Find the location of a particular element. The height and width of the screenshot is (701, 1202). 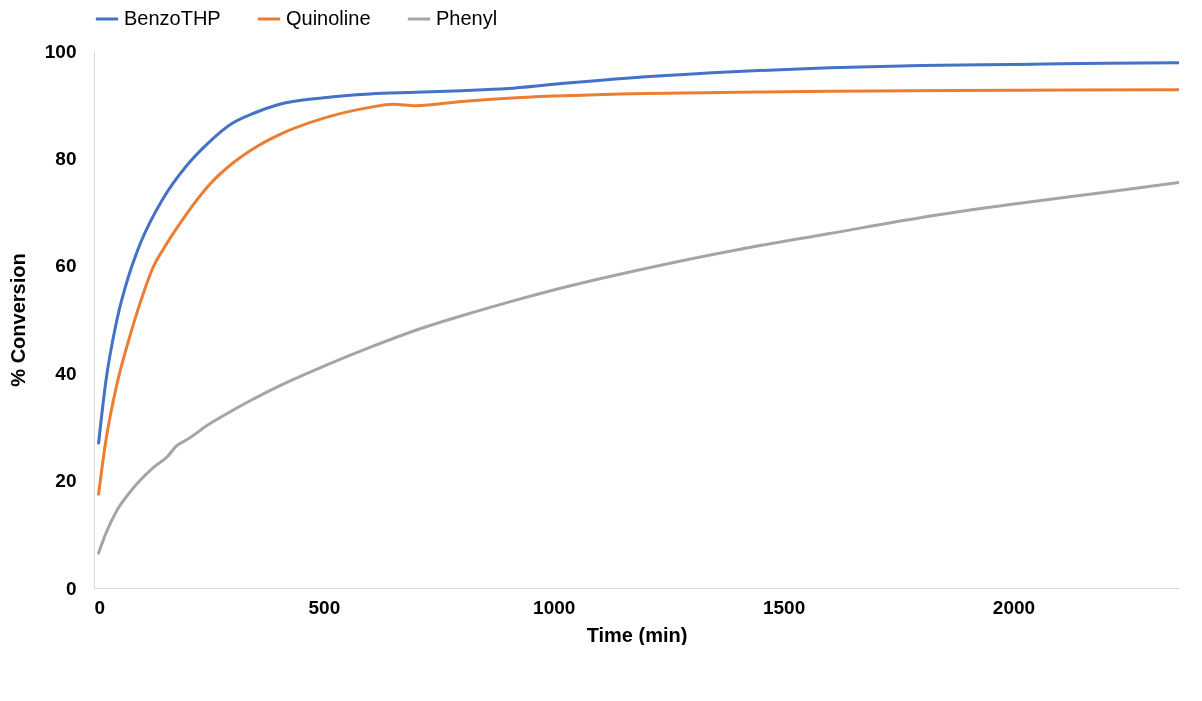

y-tick-label: 40 is located at coordinates (66, 373).